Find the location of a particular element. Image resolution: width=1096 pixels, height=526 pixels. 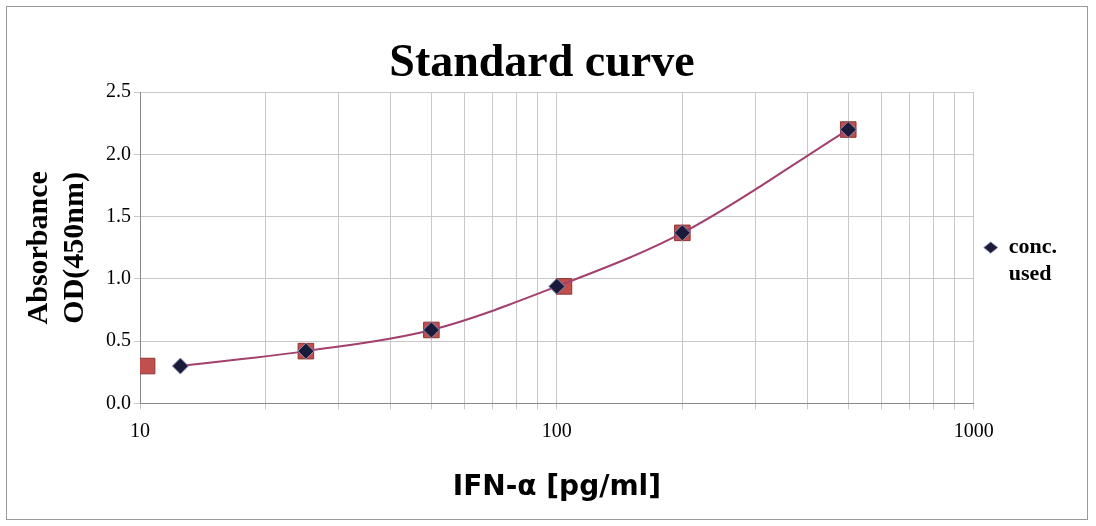

y-tick-label: 0.0 is located at coordinates (118, 401).